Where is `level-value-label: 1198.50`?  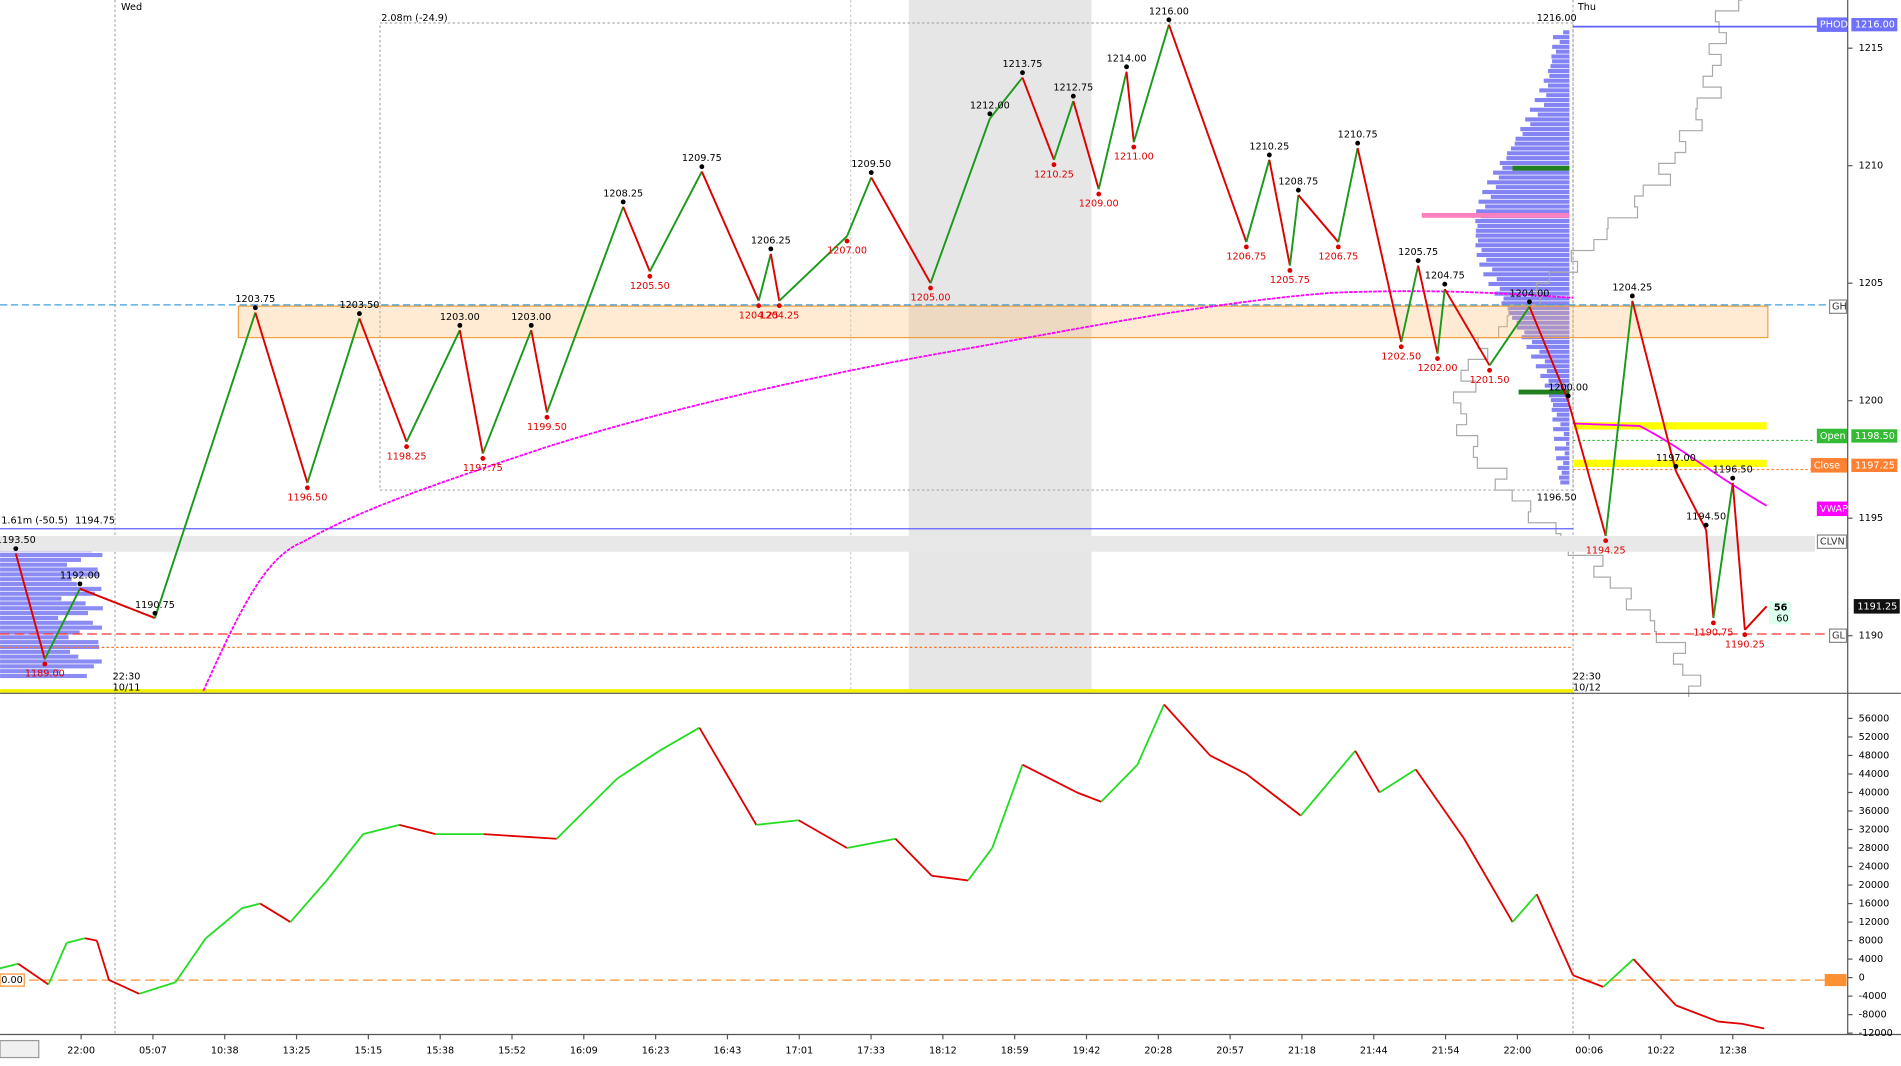
level-value-label: 1198.50 is located at coordinates (1875, 436).